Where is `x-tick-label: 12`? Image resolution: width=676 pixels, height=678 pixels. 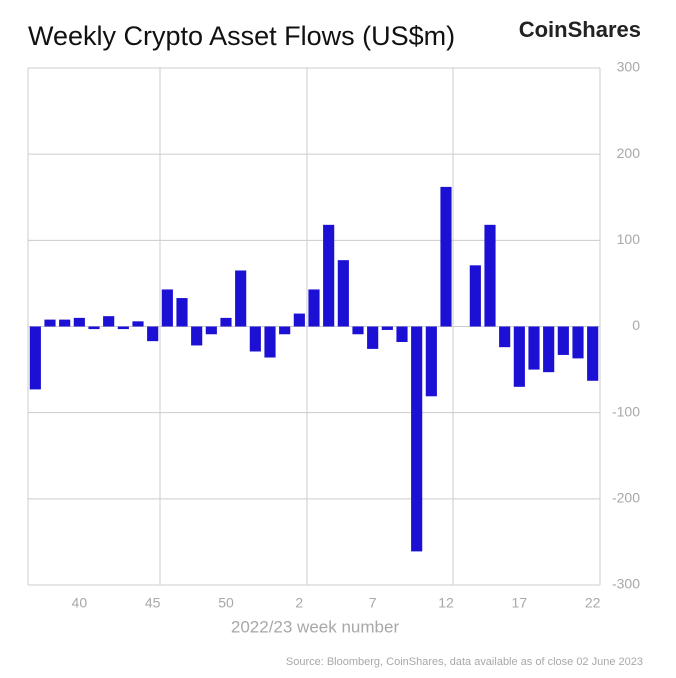 x-tick-label: 12 is located at coordinates (446, 603).